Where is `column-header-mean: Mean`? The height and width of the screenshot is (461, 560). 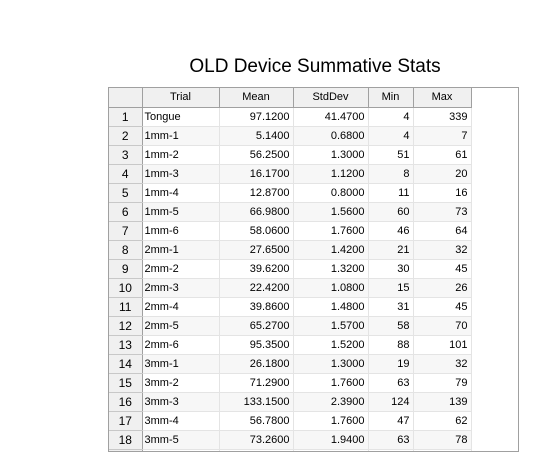
column-header-mean: Mean is located at coordinates (256, 98).